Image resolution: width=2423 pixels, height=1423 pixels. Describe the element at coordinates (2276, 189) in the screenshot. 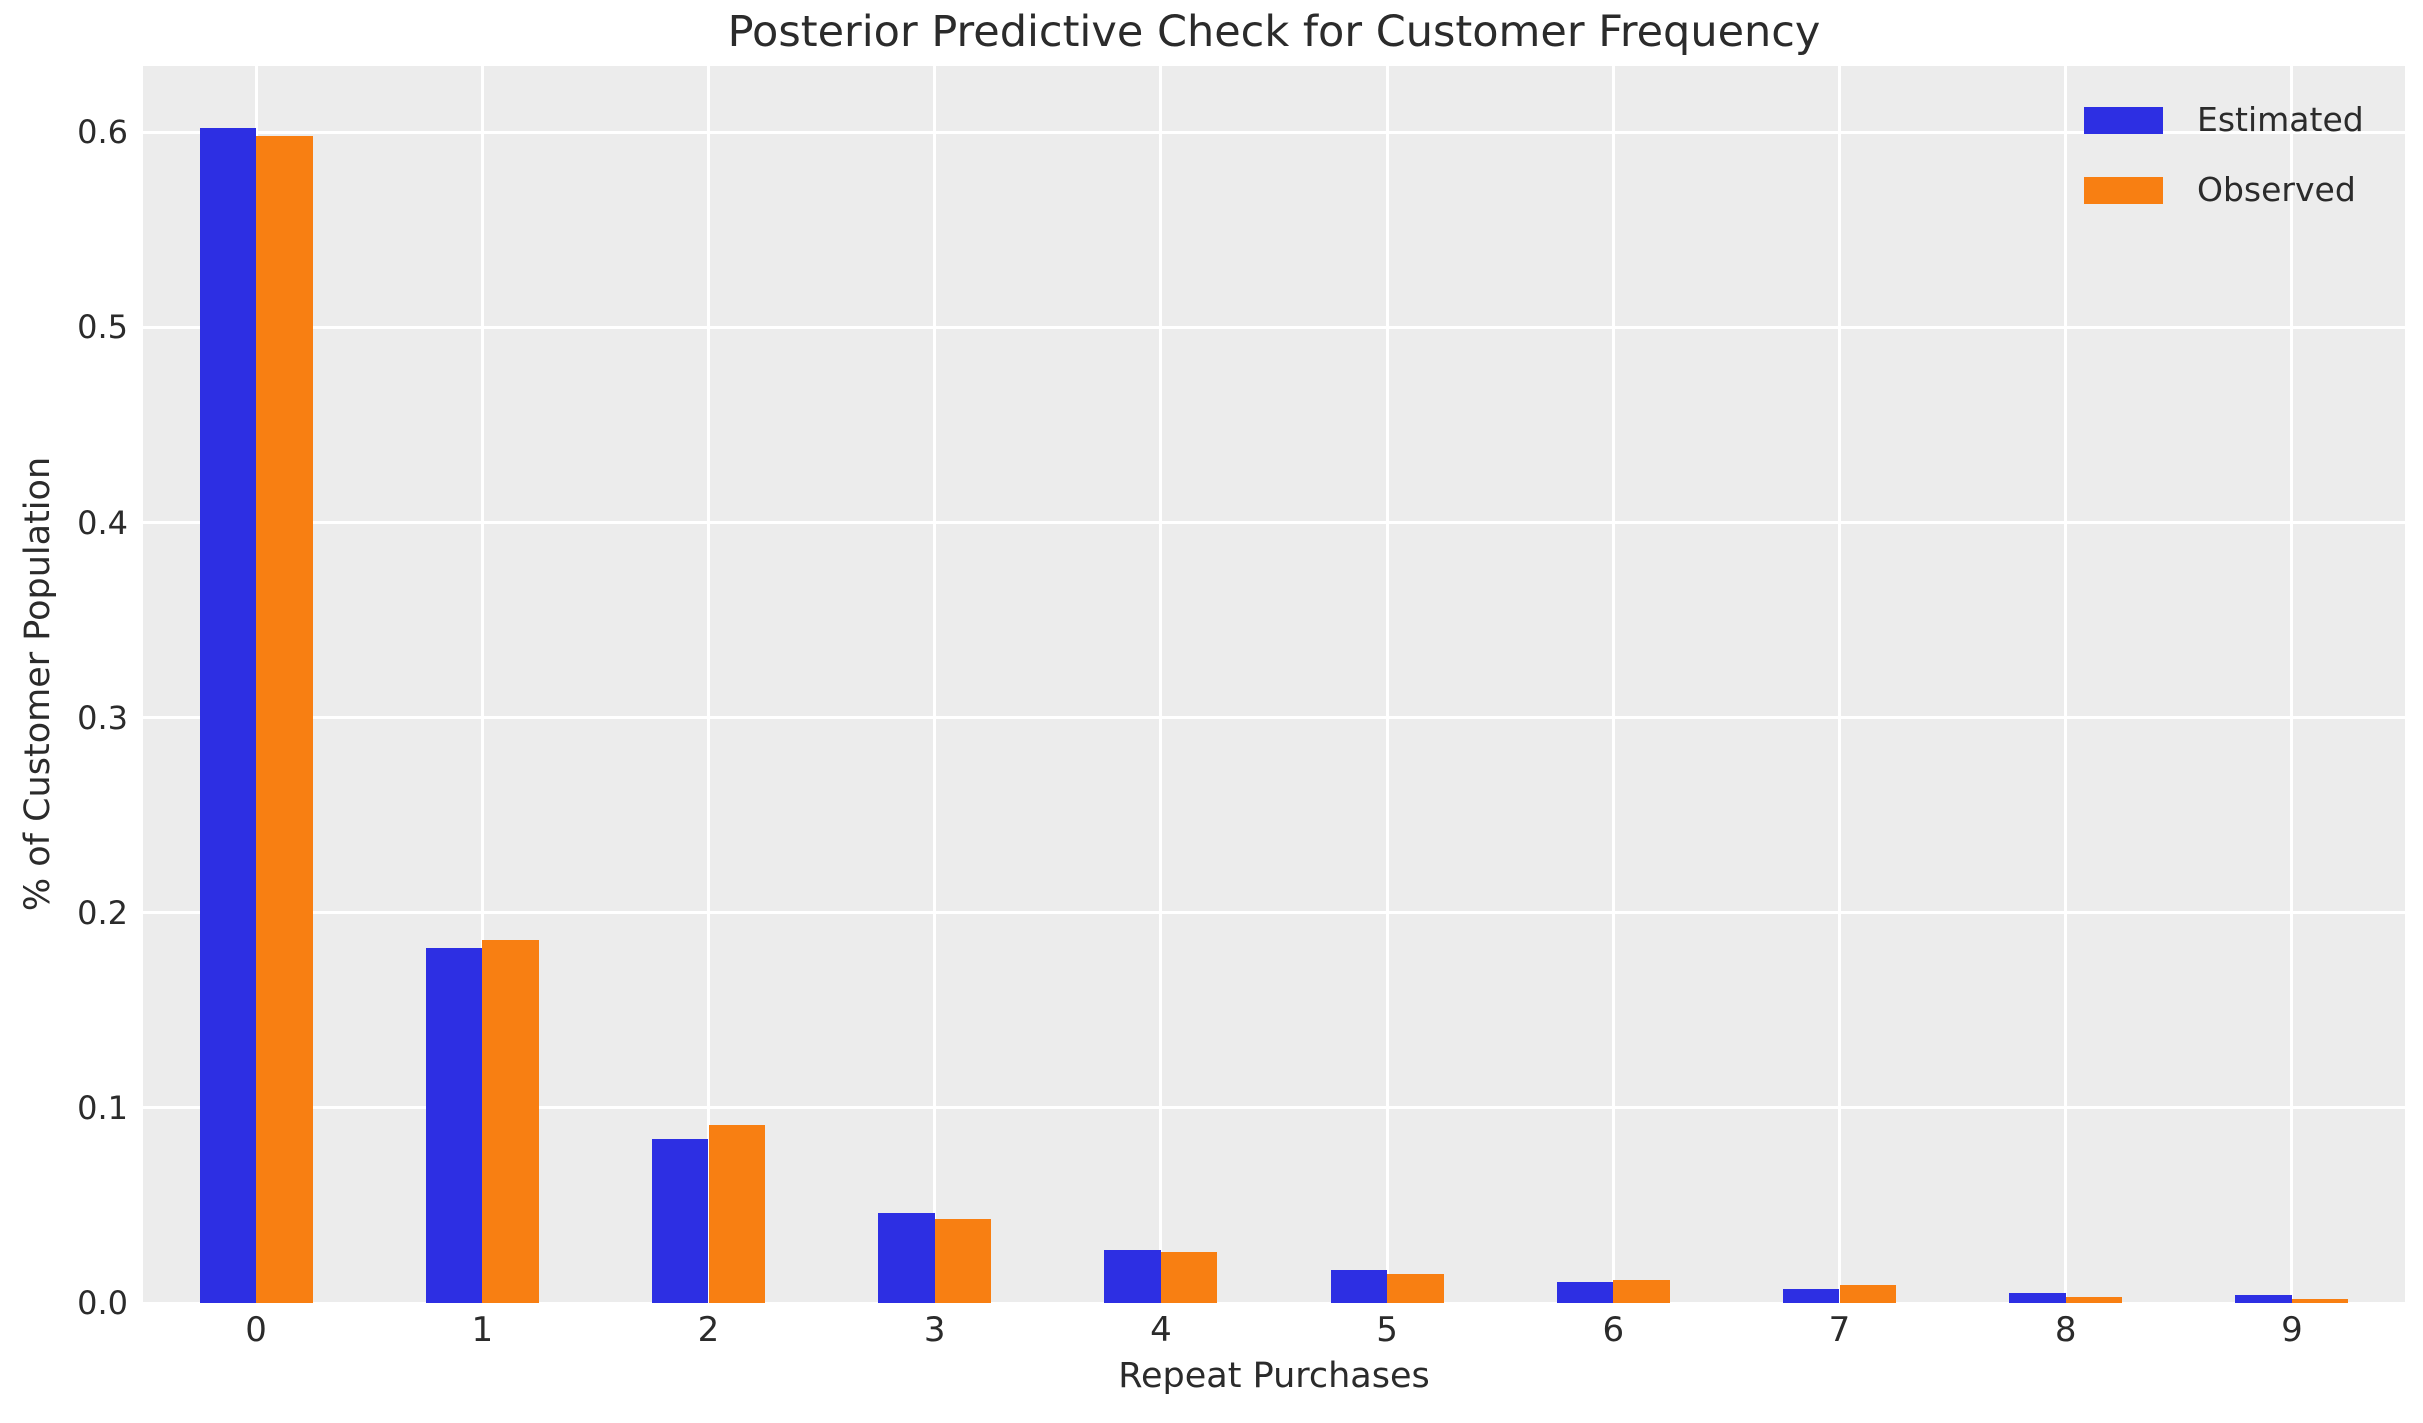

I see `legend-label-observed: Observed` at that location.